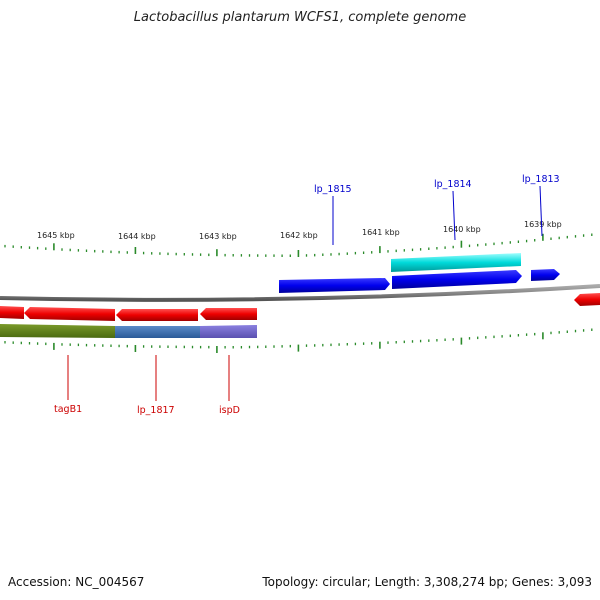  Describe the element at coordinates (228, 331) in the screenshot. I see `feature-purple` at that location.